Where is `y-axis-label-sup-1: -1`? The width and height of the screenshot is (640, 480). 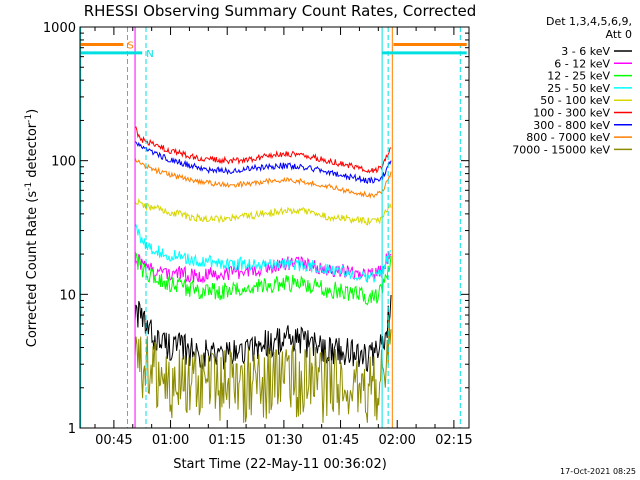 y-axis-label-sup-1: -1 is located at coordinates (29, 186).